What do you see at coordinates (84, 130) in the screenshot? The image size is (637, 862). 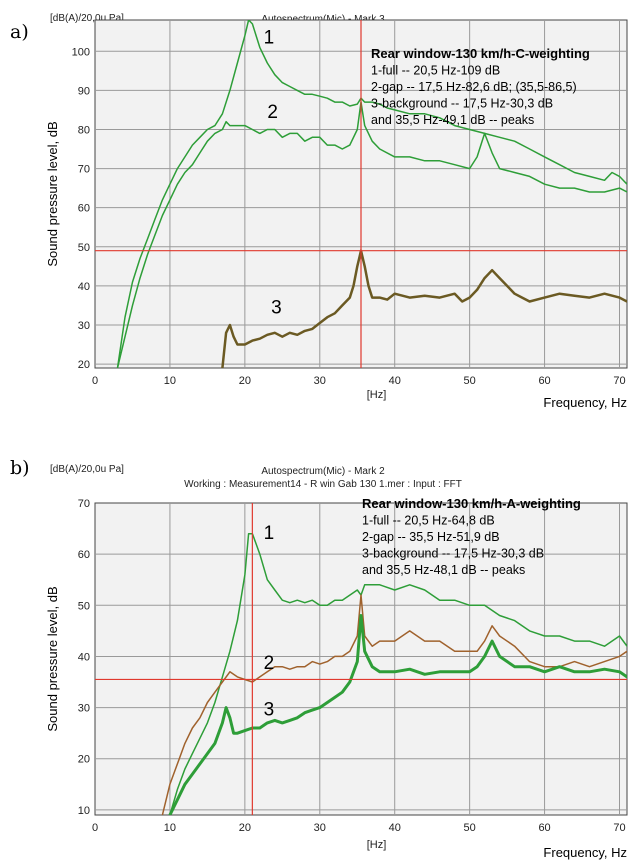 I see `y-tick-label: 80` at bounding box center [84, 130].